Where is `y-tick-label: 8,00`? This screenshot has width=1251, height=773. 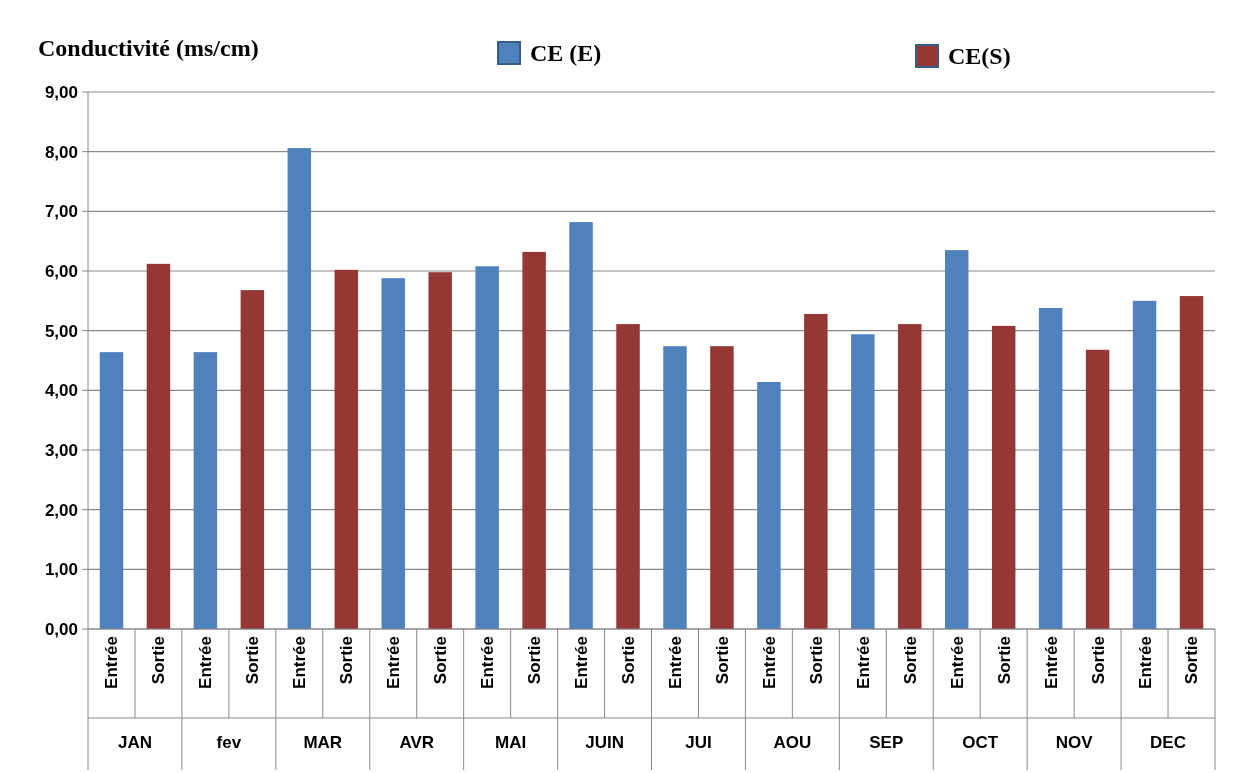 y-tick-label: 8,00 is located at coordinates (61, 152).